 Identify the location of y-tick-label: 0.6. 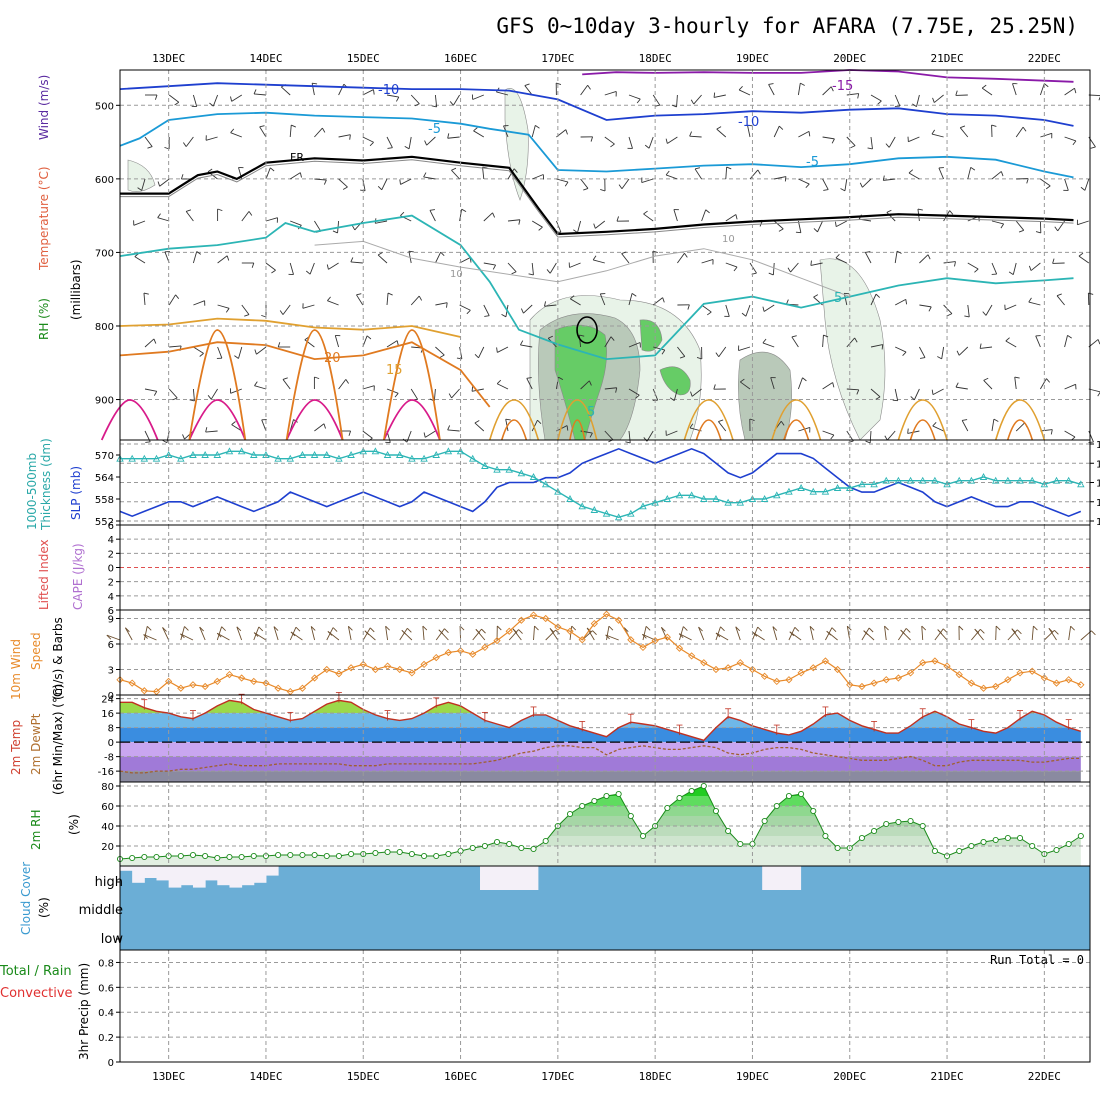
(106, 988).